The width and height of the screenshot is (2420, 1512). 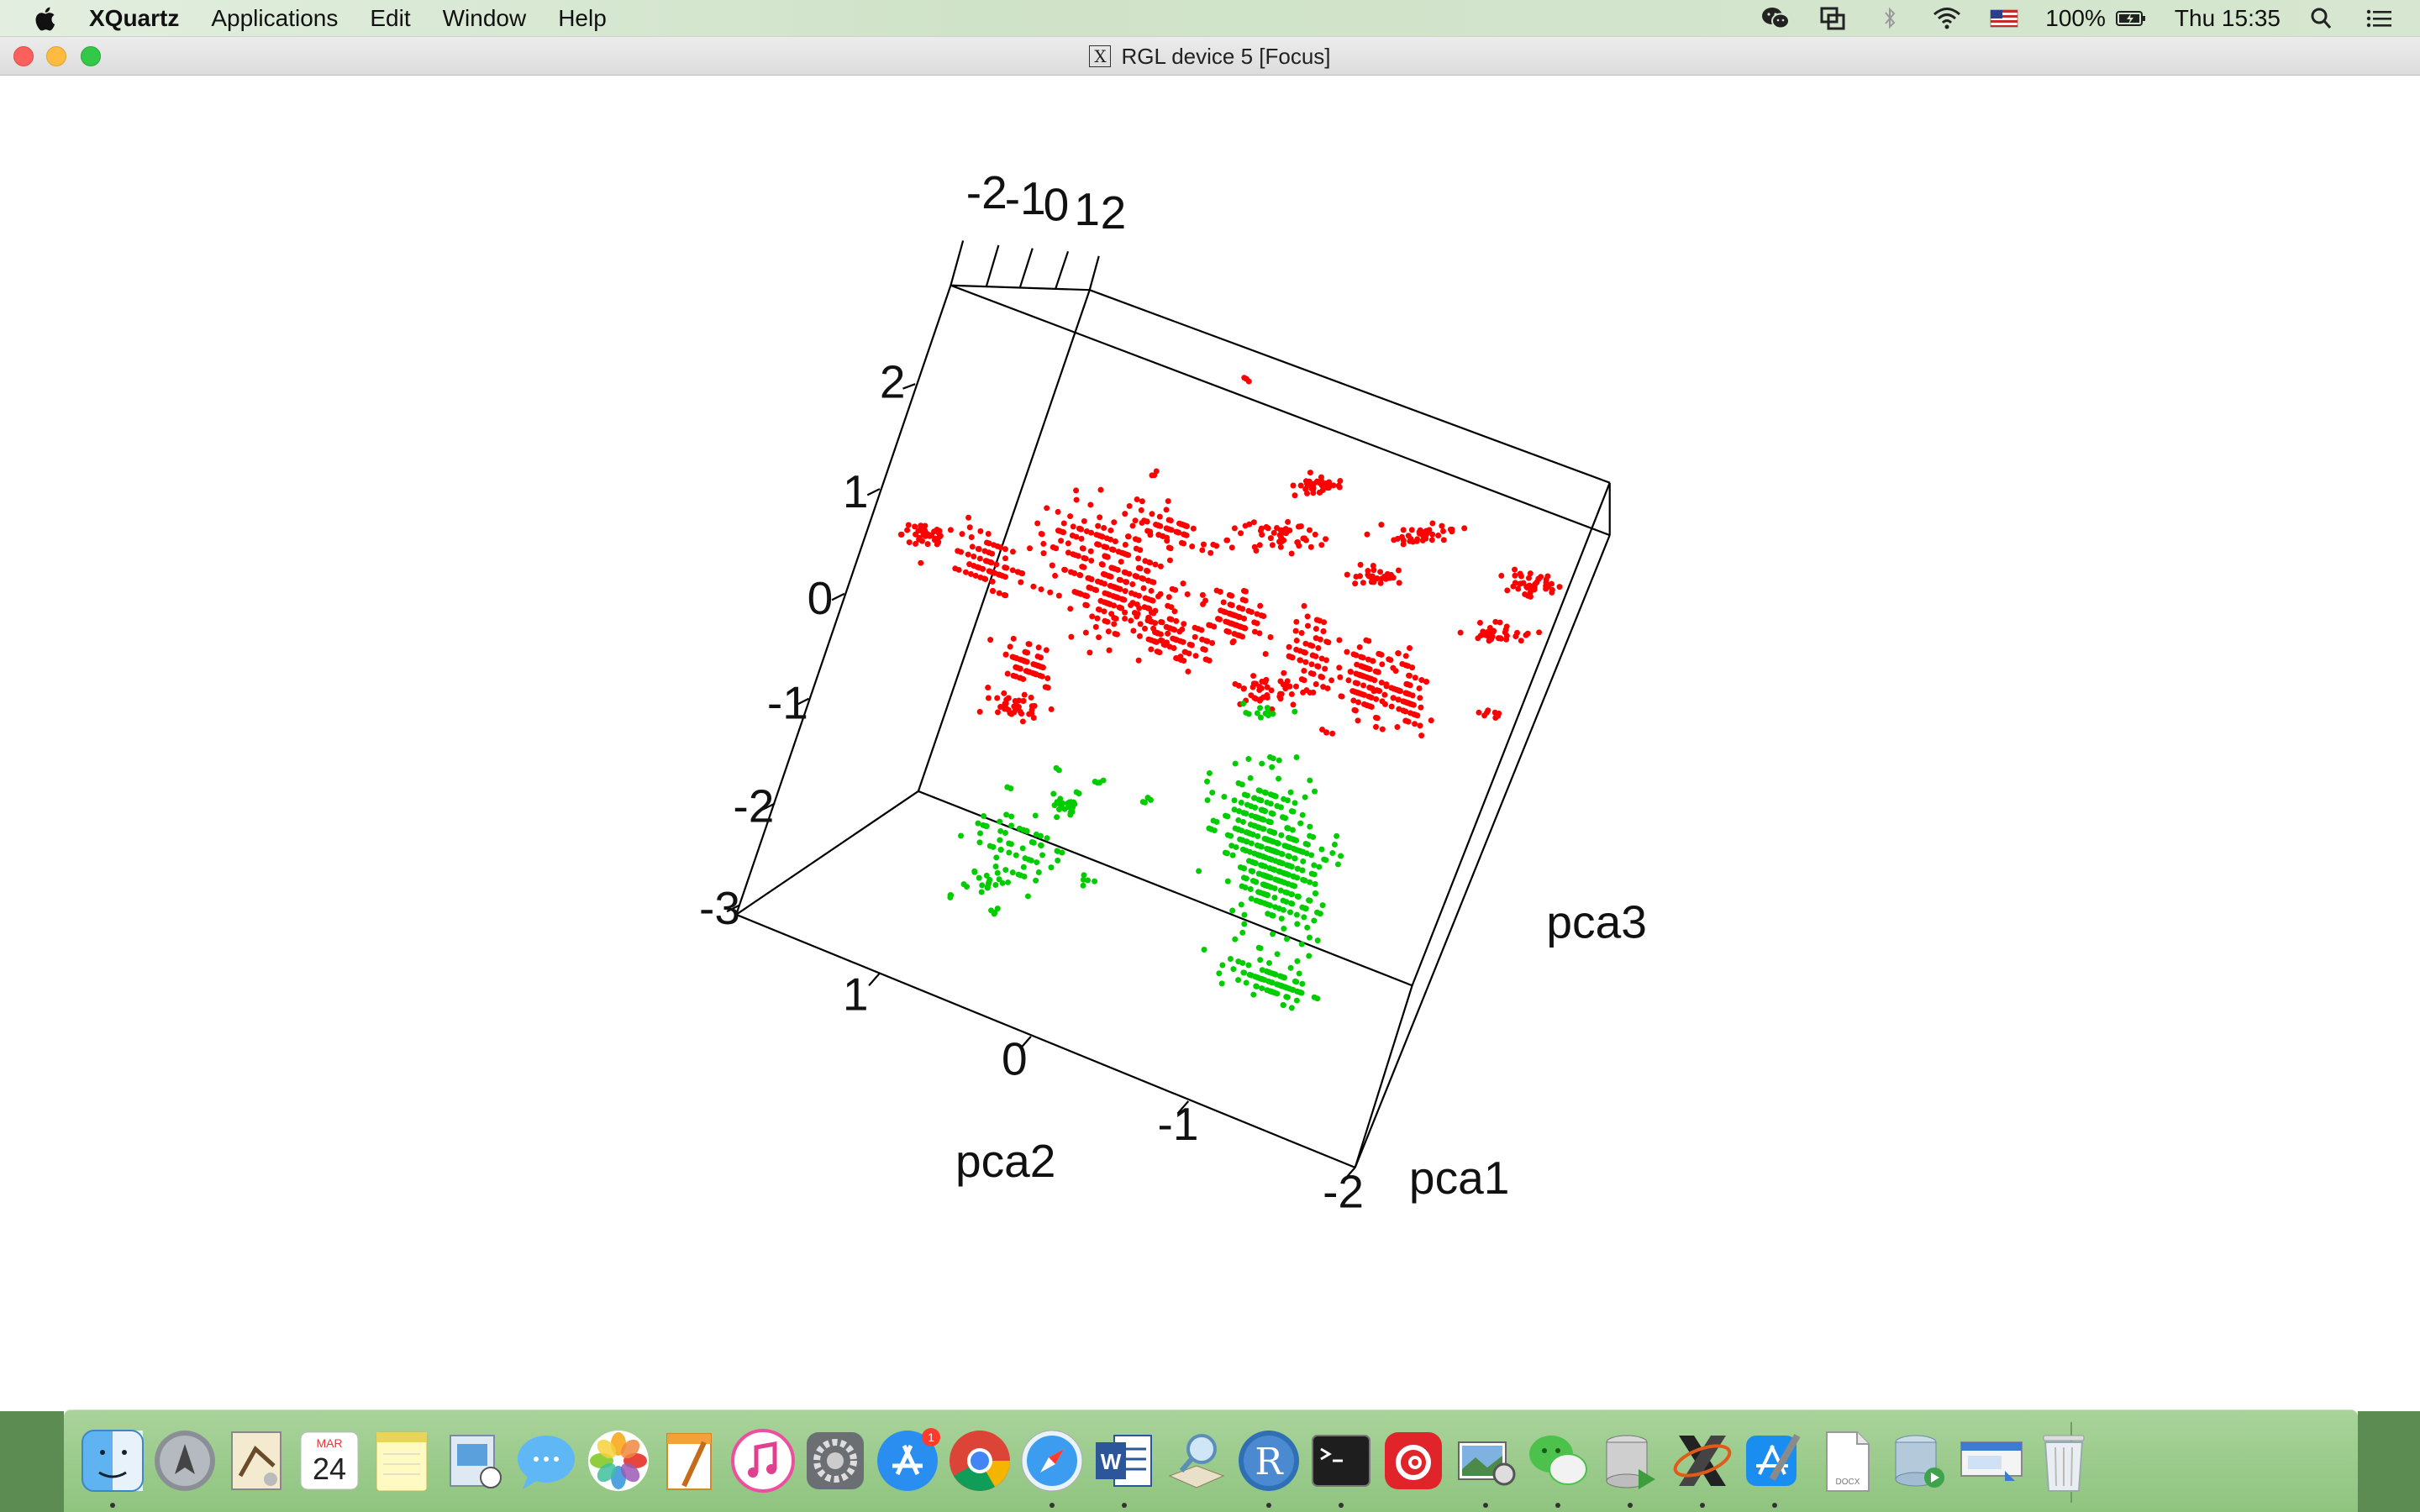 What do you see at coordinates (1890, 18) in the screenshot?
I see `bluetooth-icon` at bounding box center [1890, 18].